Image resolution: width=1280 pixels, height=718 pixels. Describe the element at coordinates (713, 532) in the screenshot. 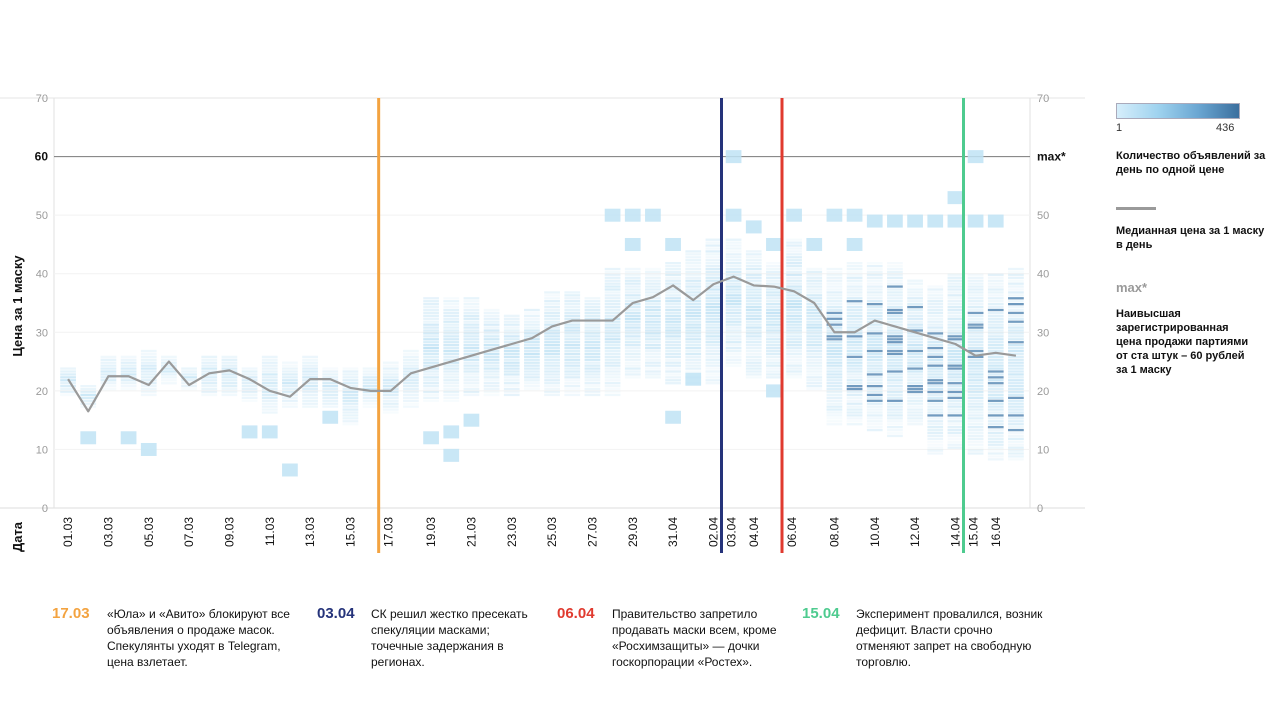

I see `x-tick-label: 02.04` at that location.